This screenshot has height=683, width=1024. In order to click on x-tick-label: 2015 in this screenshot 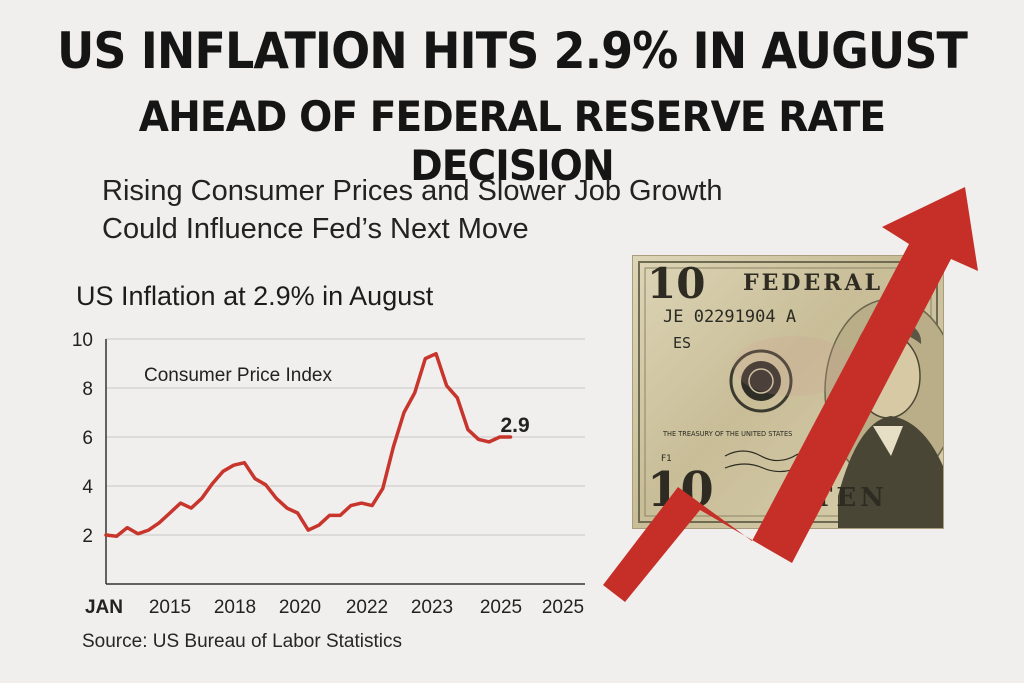, I will do `click(170, 607)`.